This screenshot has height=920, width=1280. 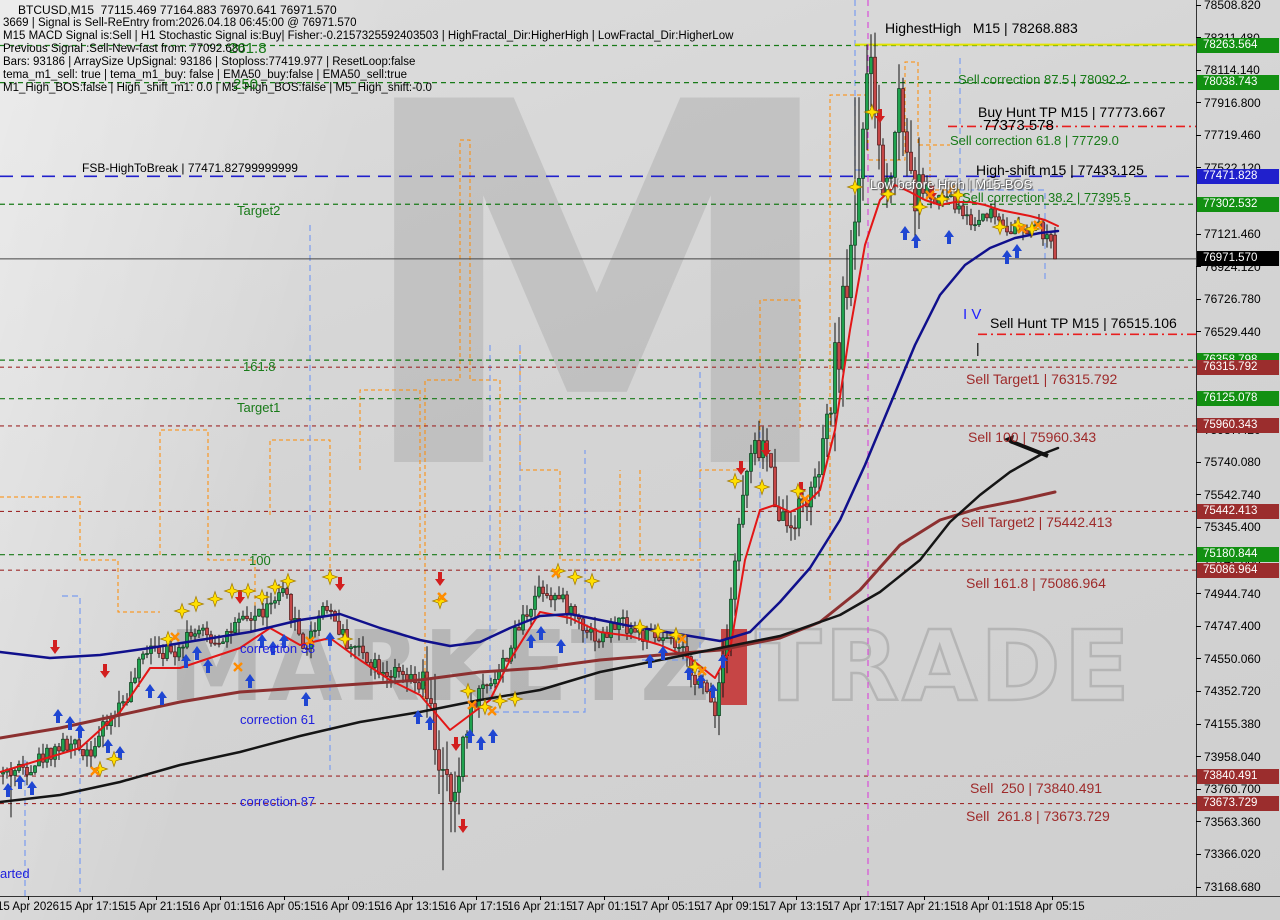 What do you see at coordinates (1232, 299) in the screenshot?
I see `price-tick-label: 76726.780` at bounding box center [1232, 299].